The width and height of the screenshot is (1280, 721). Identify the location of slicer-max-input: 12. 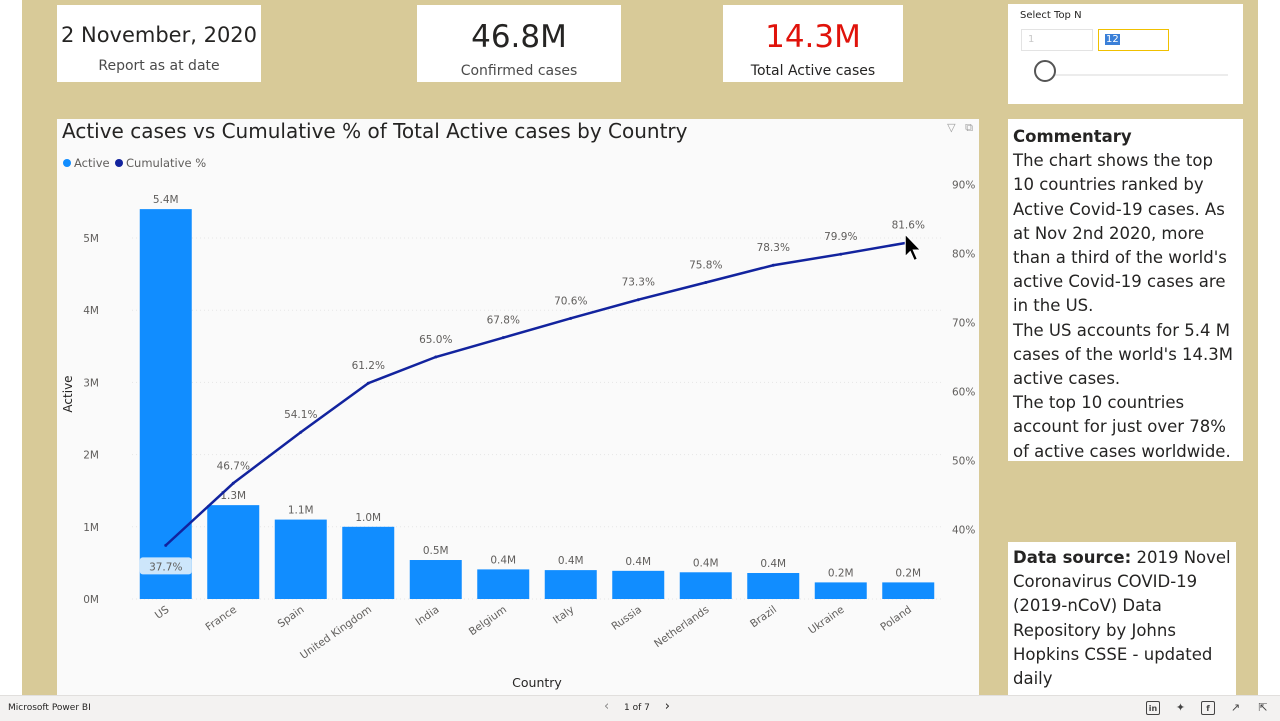
(1133, 40).